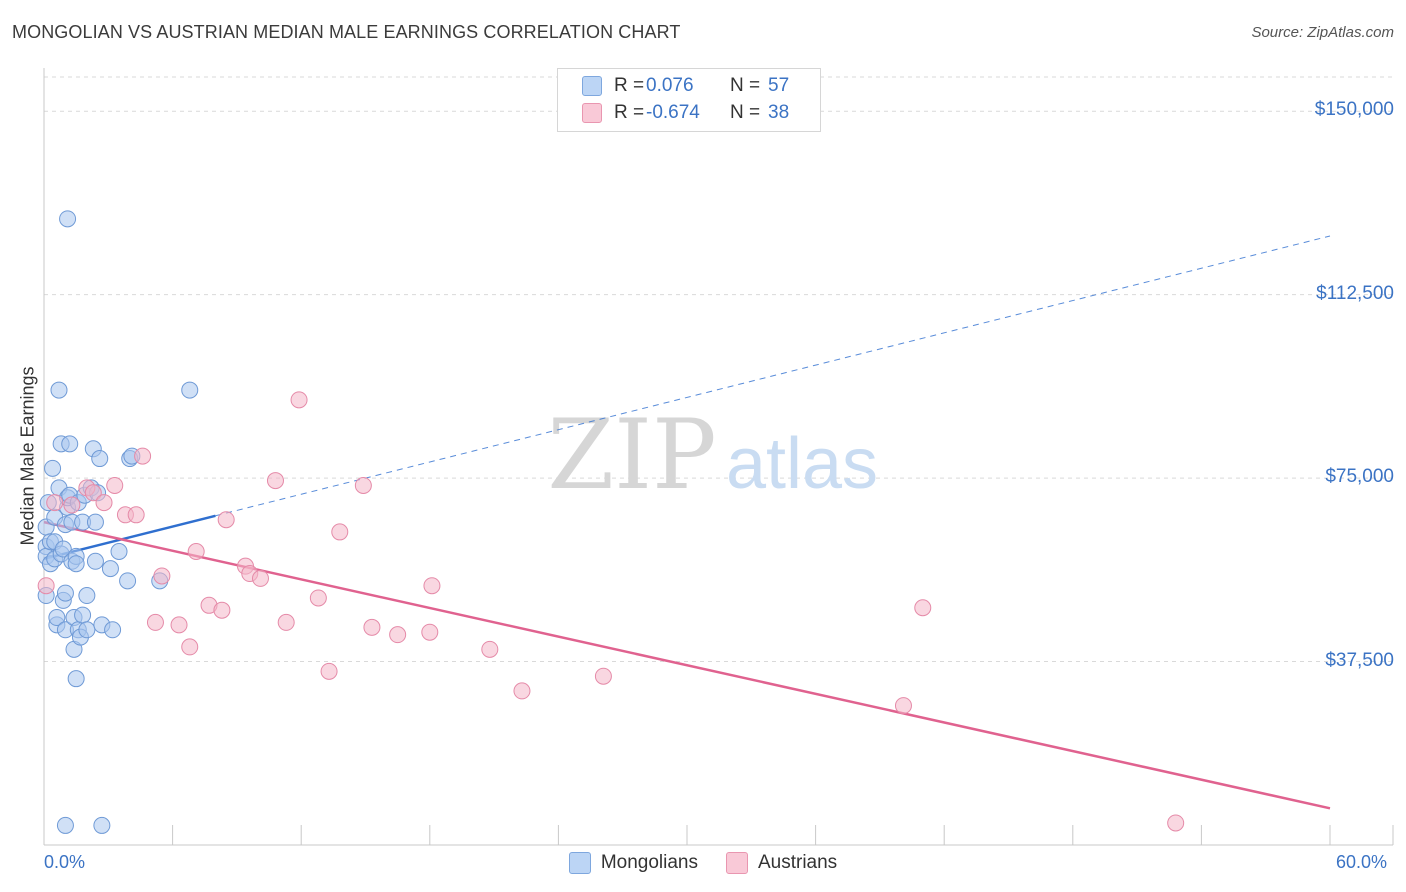  I want to click on chart-source: Source: ZipAtlas.com, so click(1322, 32).